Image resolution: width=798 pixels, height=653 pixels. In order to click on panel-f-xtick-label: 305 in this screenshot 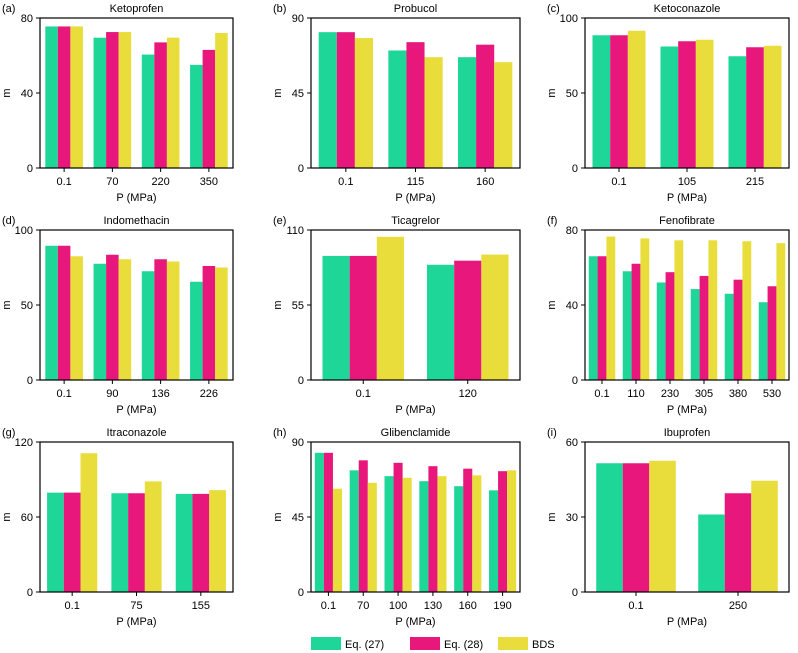, I will do `click(704, 394)`.